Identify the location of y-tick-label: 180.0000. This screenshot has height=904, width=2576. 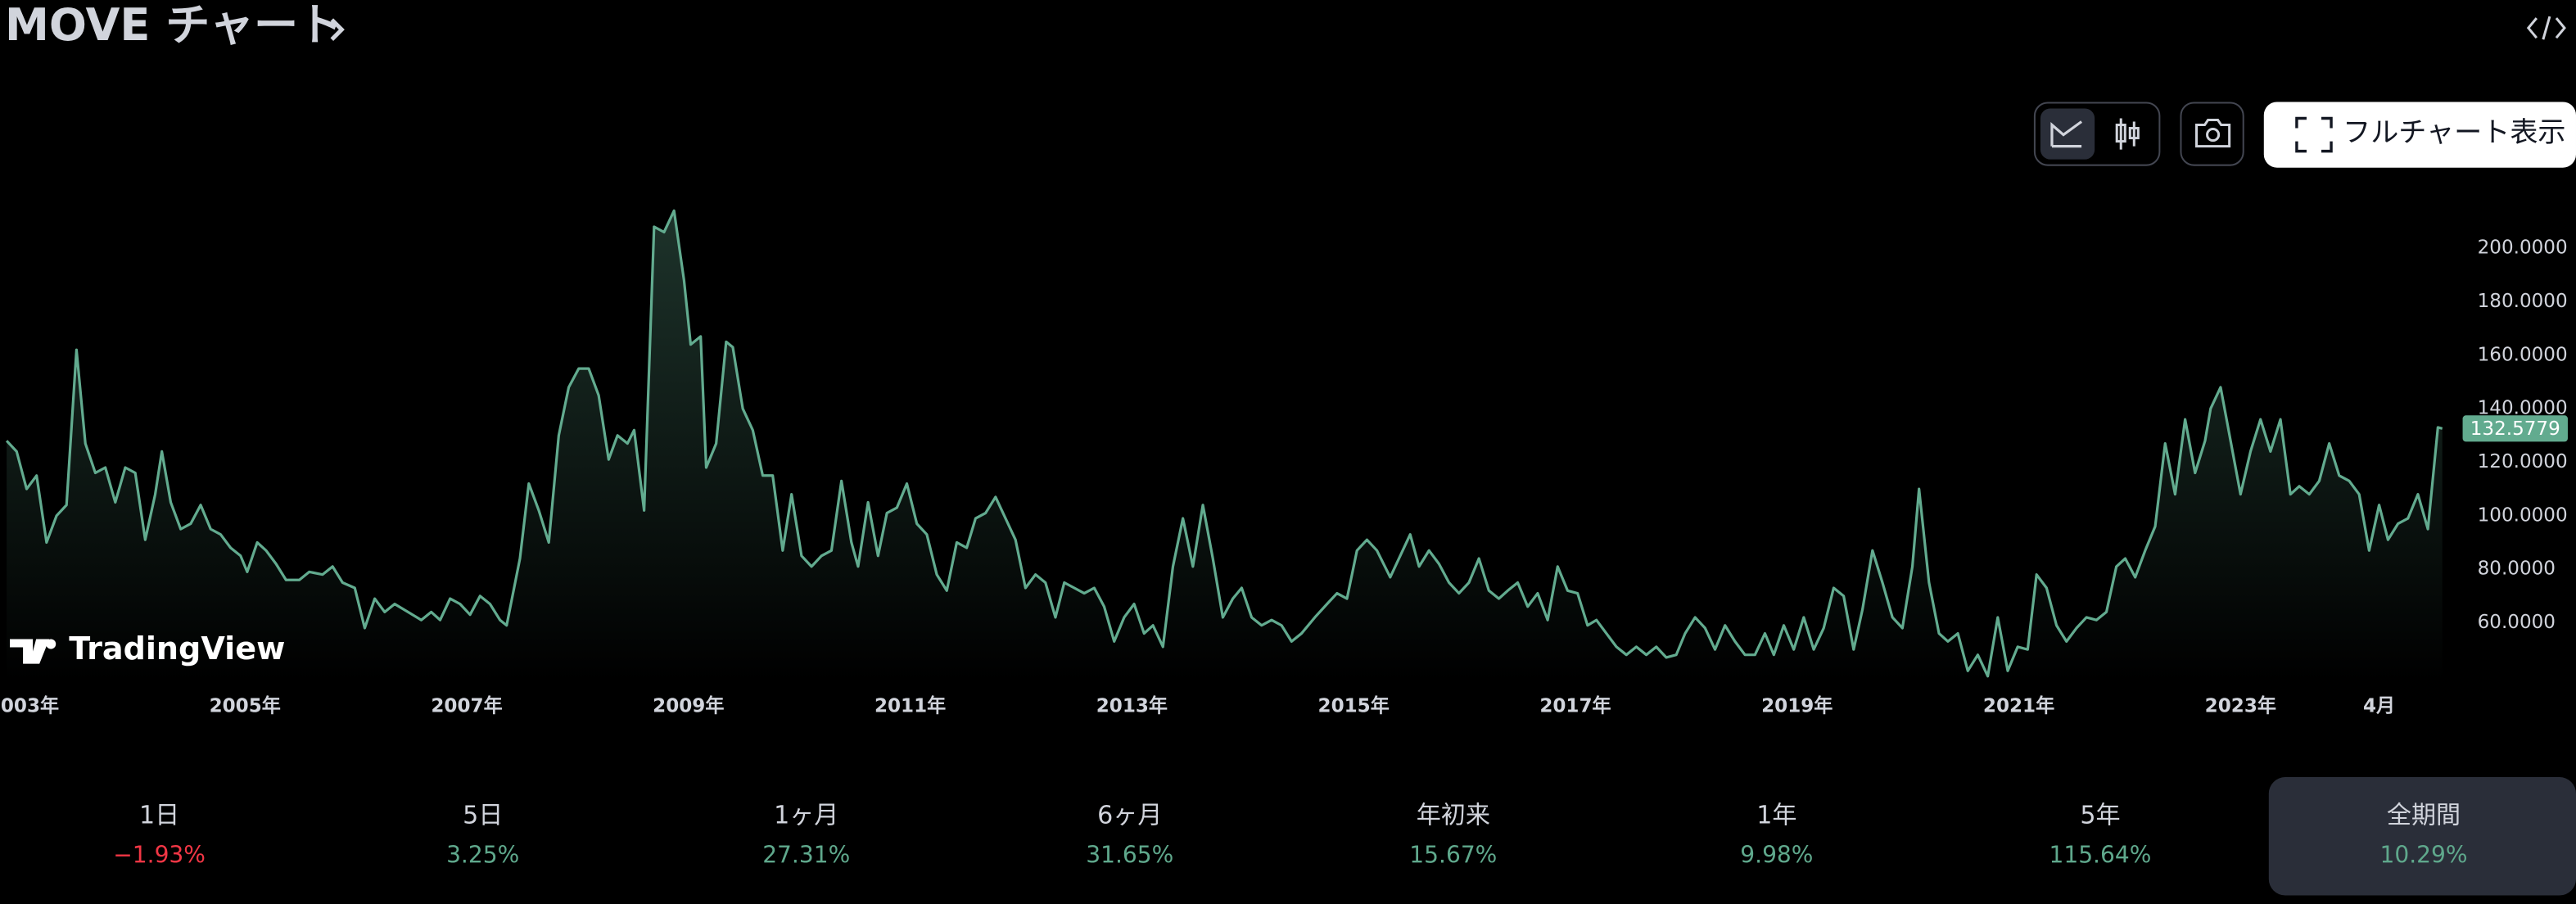
(2523, 301).